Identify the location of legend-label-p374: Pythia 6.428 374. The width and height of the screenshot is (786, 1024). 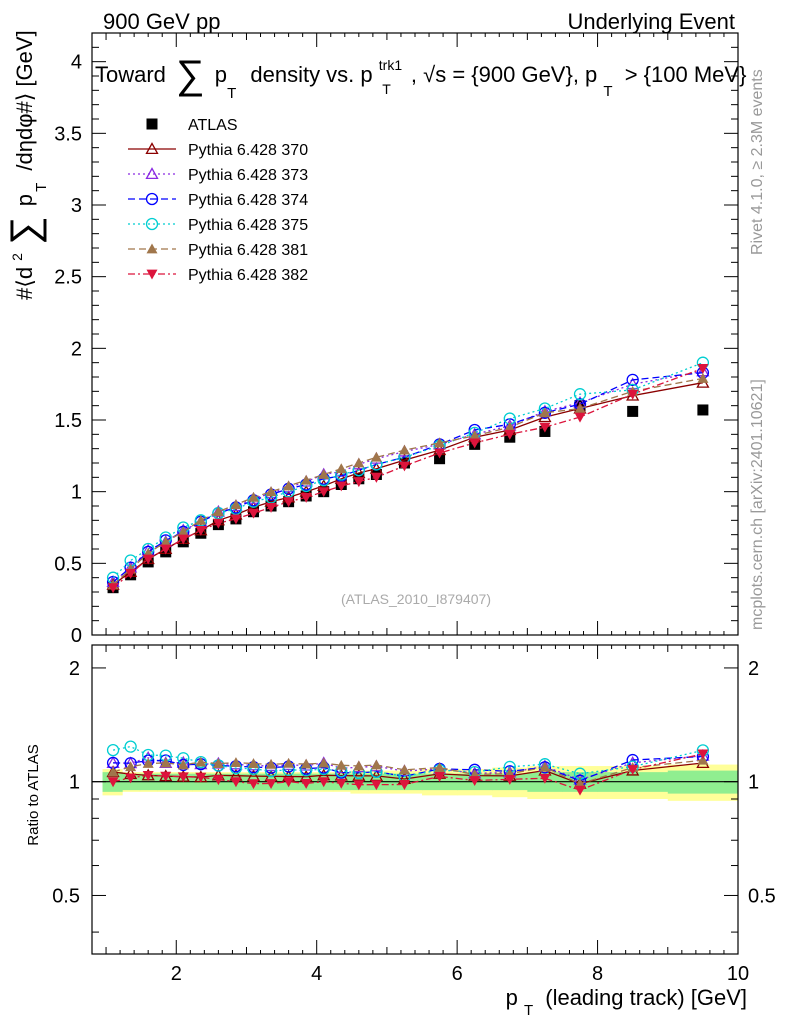
(248, 200).